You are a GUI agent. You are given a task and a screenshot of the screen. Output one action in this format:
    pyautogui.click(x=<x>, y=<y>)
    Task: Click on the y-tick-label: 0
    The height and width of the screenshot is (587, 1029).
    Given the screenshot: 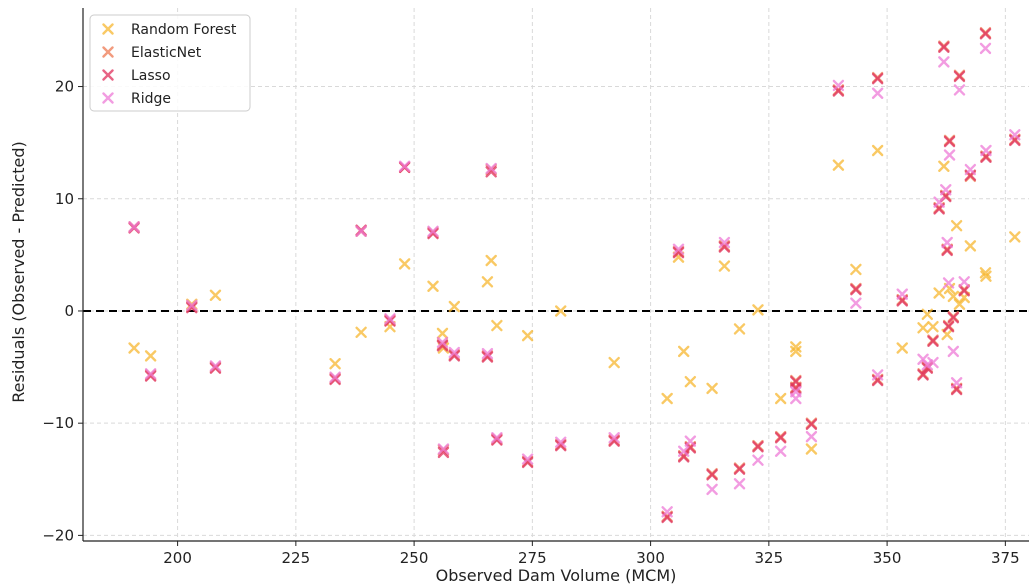 What is the action you would take?
    pyautogui.click(x=69, y=311)
    